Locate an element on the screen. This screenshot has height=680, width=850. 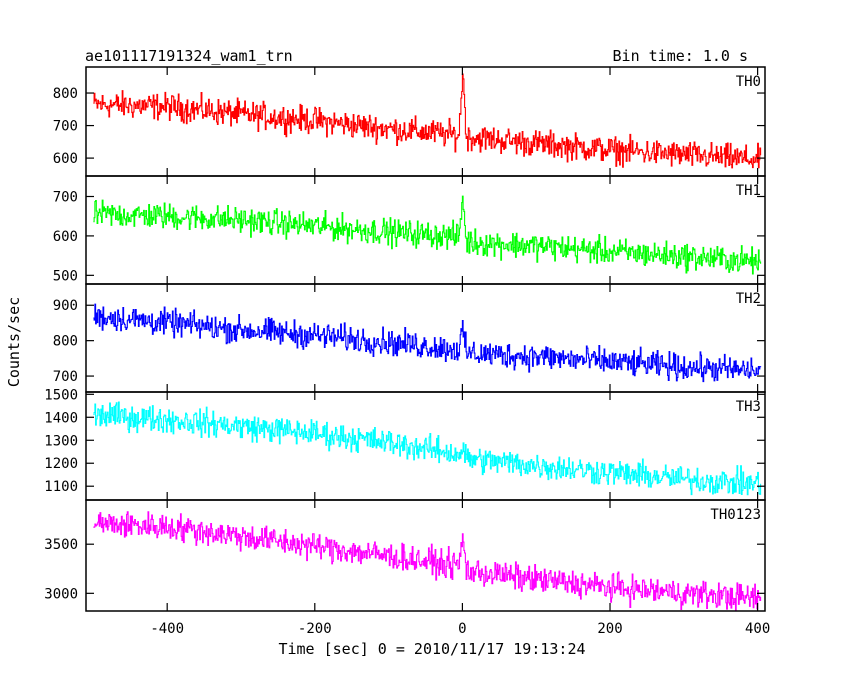
chart-title-left: ae101117191324_wam1_trn is located at coordinates (189, 56).